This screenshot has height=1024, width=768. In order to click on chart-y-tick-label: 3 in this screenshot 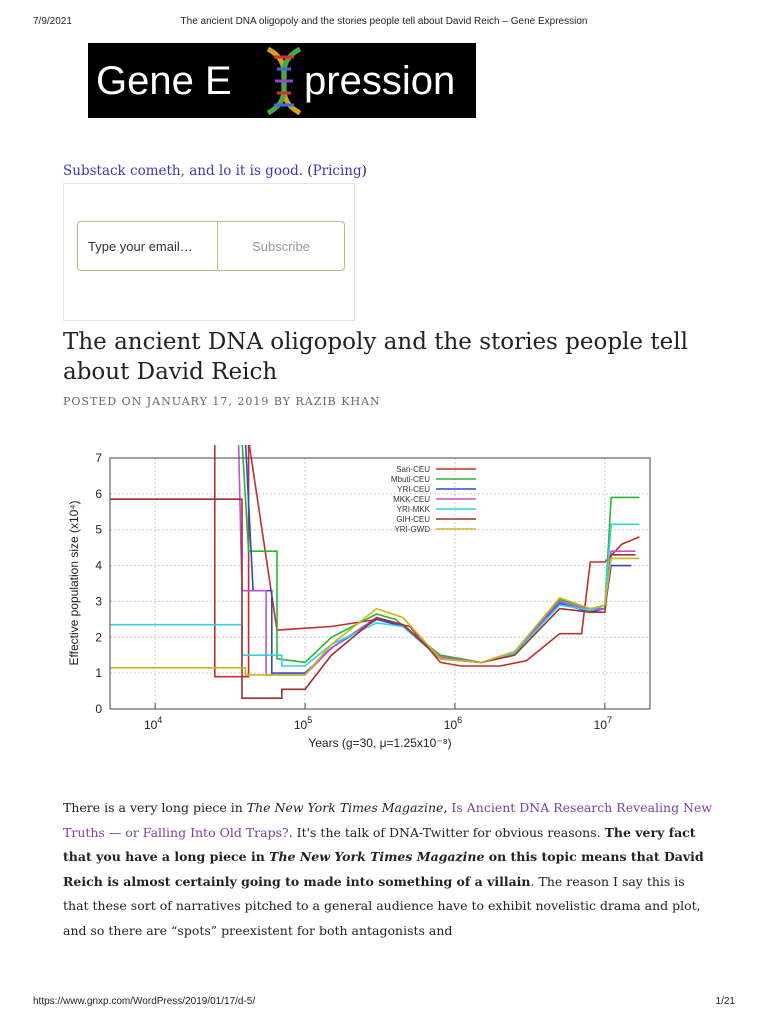, I will do `click(98, 601)`.